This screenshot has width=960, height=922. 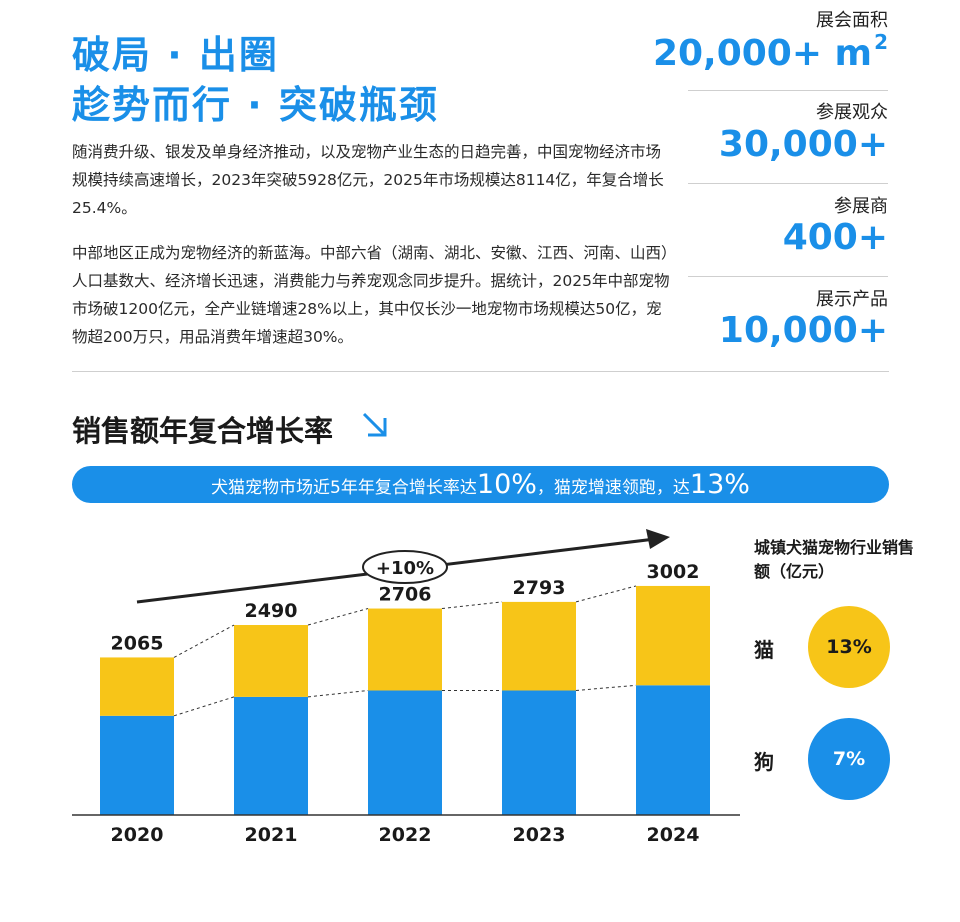 What do you see at coordinates (137, 835) in the screenshot?
I see `x-tick-label-2020: 2020` at bounding box center [137, 835].